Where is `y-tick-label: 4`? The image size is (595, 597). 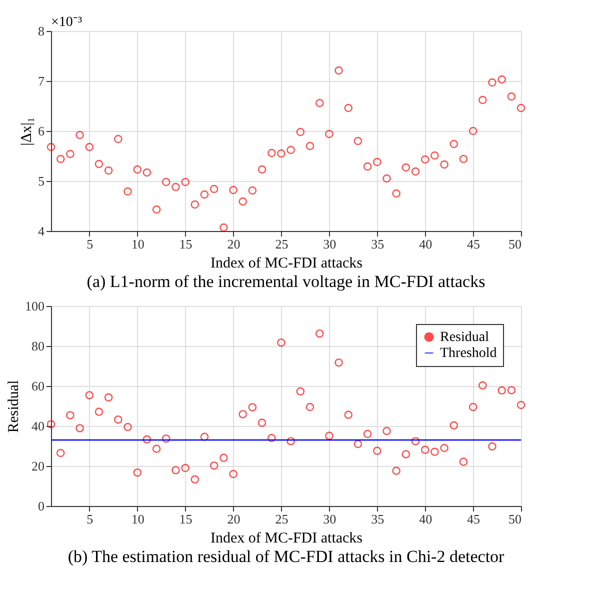 y-tick-label: 4 is located at coordinates (41, 231).